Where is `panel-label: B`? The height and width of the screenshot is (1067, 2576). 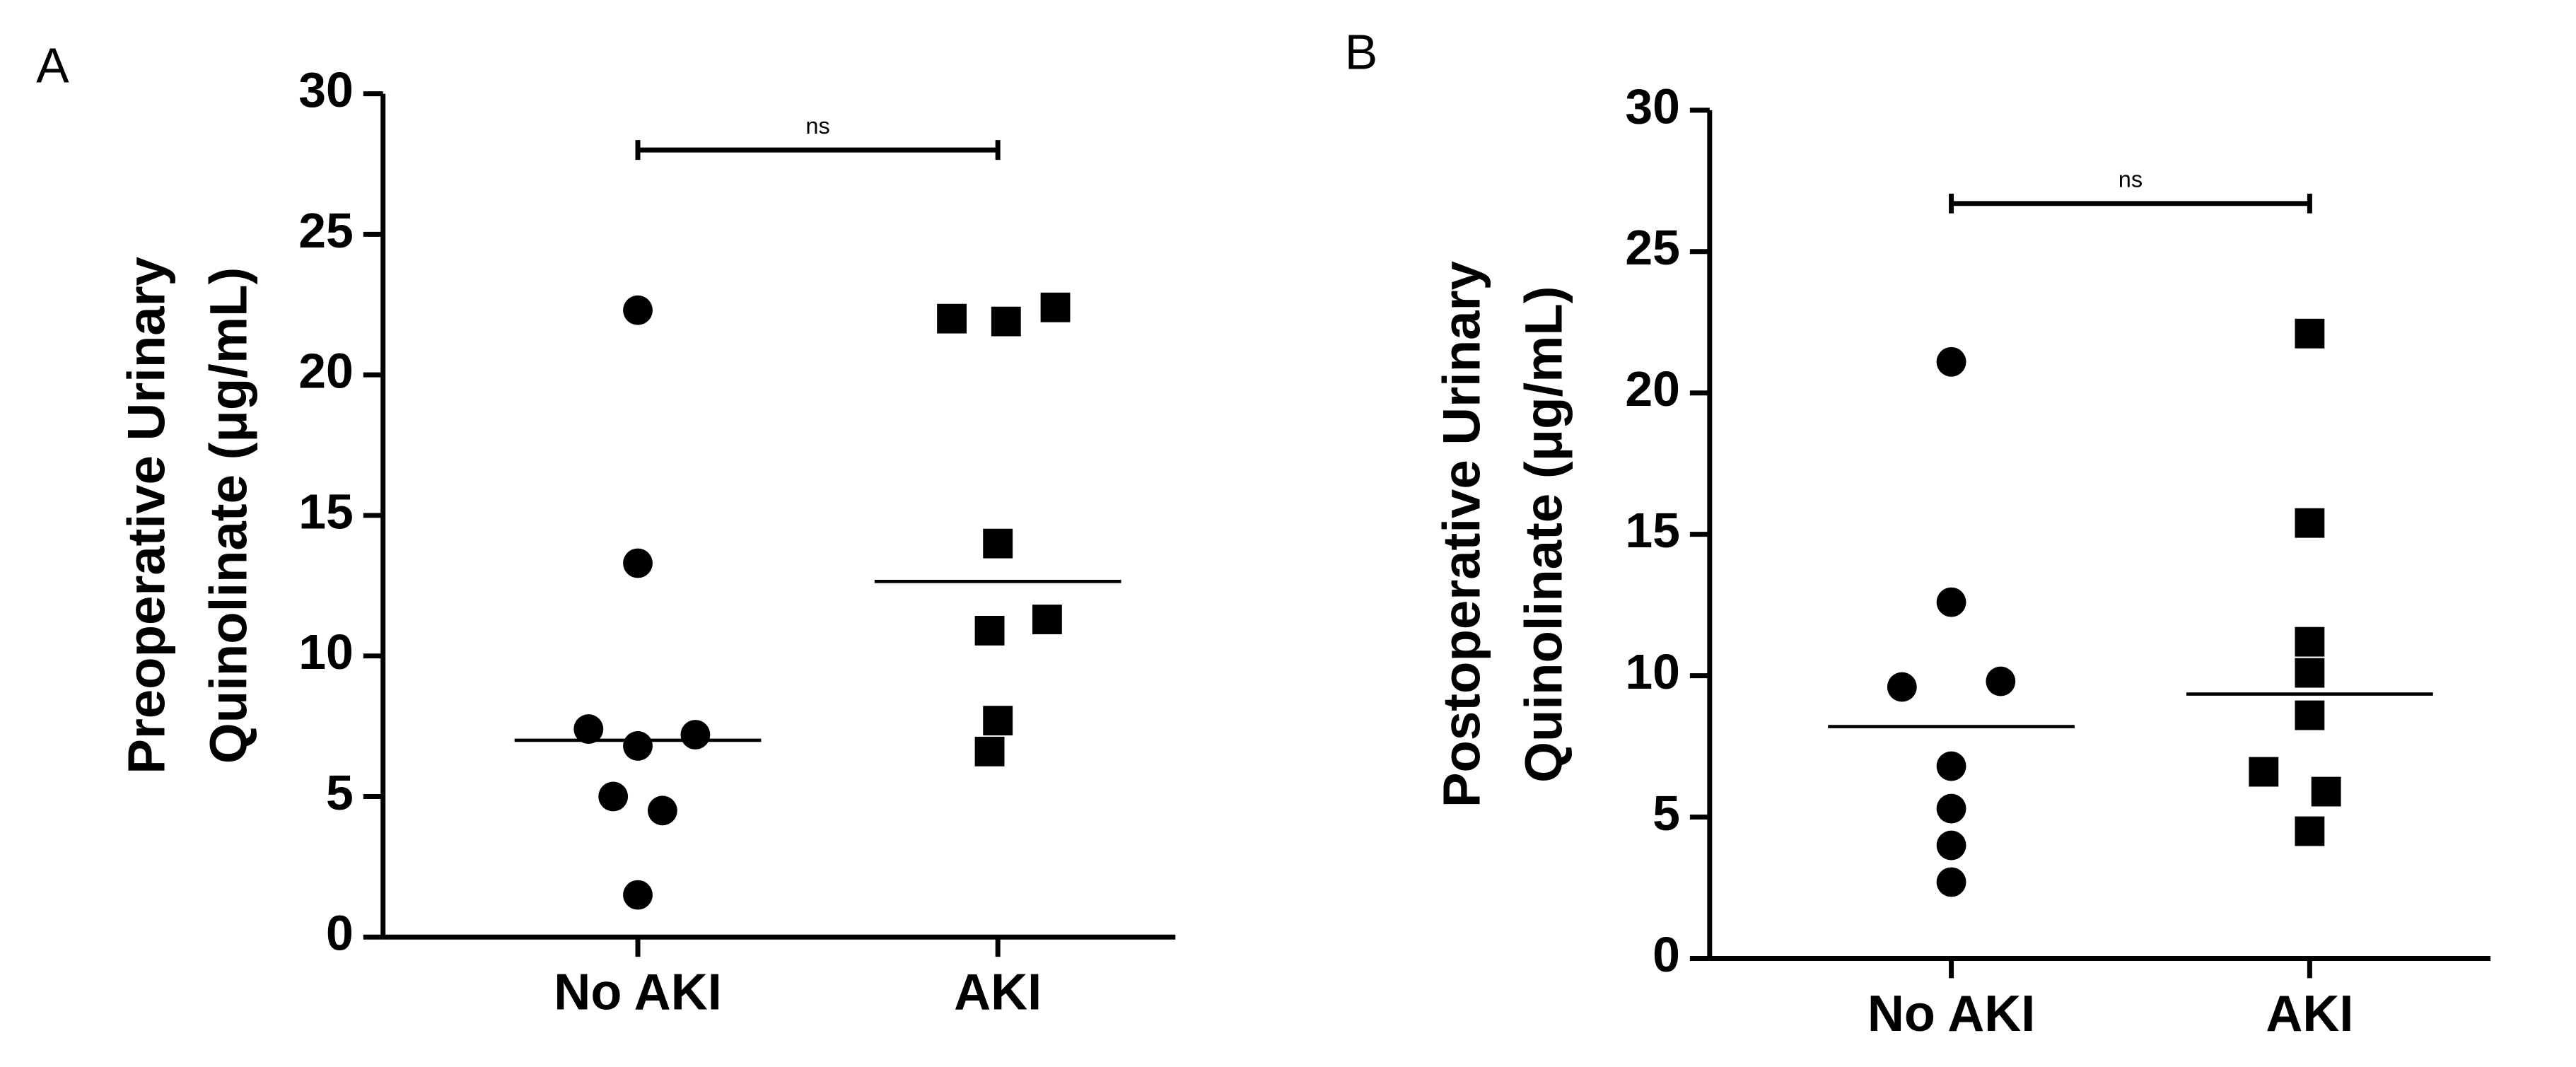 panel-label: B is located at coordinates (1361, 52).